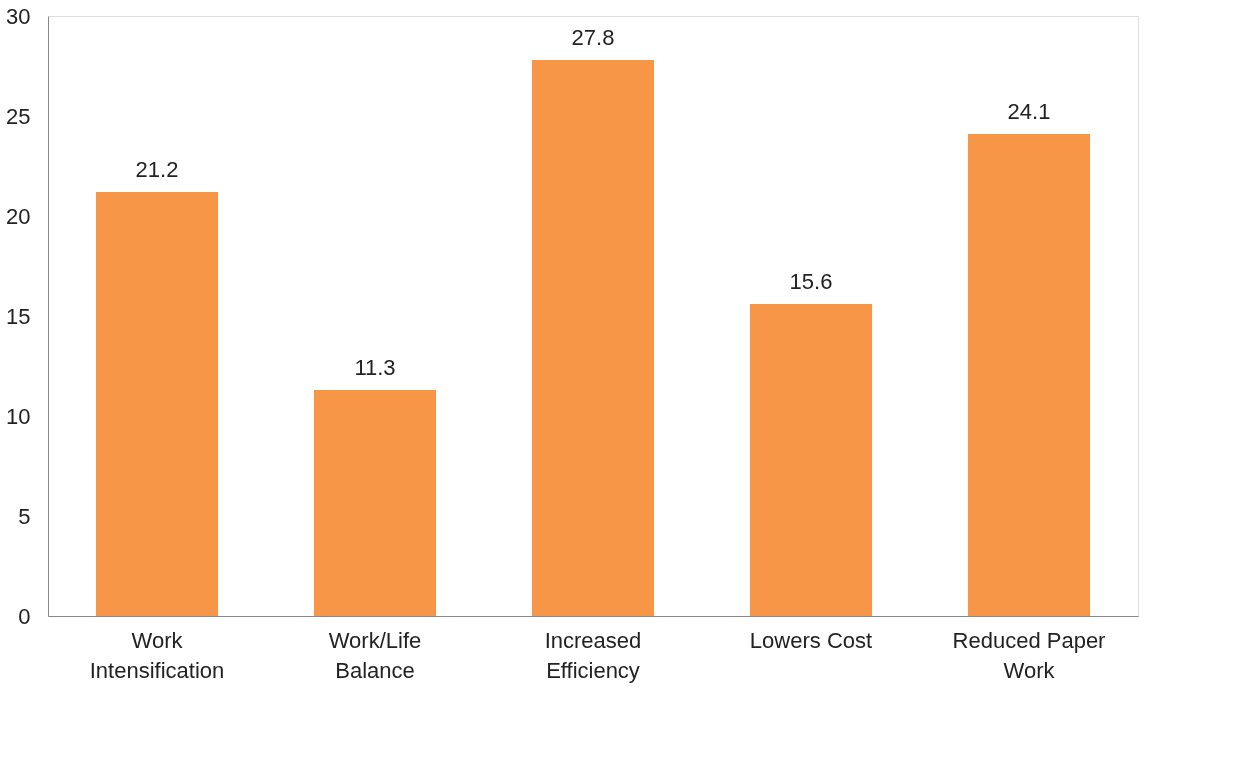 The image size is (1240, 776). I want to click on x-tick-label: Lowers Cost, so click(811, 640).